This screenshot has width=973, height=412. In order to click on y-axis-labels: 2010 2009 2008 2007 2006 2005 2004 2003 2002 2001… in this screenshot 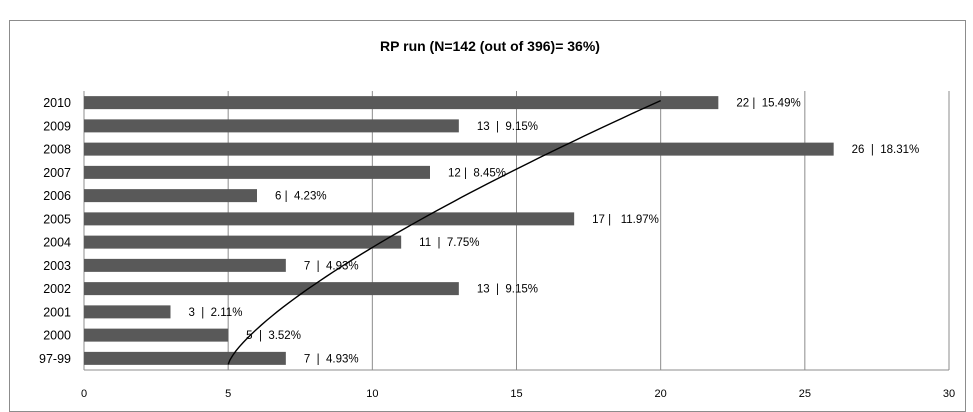, I will do `click(55, 231)`.